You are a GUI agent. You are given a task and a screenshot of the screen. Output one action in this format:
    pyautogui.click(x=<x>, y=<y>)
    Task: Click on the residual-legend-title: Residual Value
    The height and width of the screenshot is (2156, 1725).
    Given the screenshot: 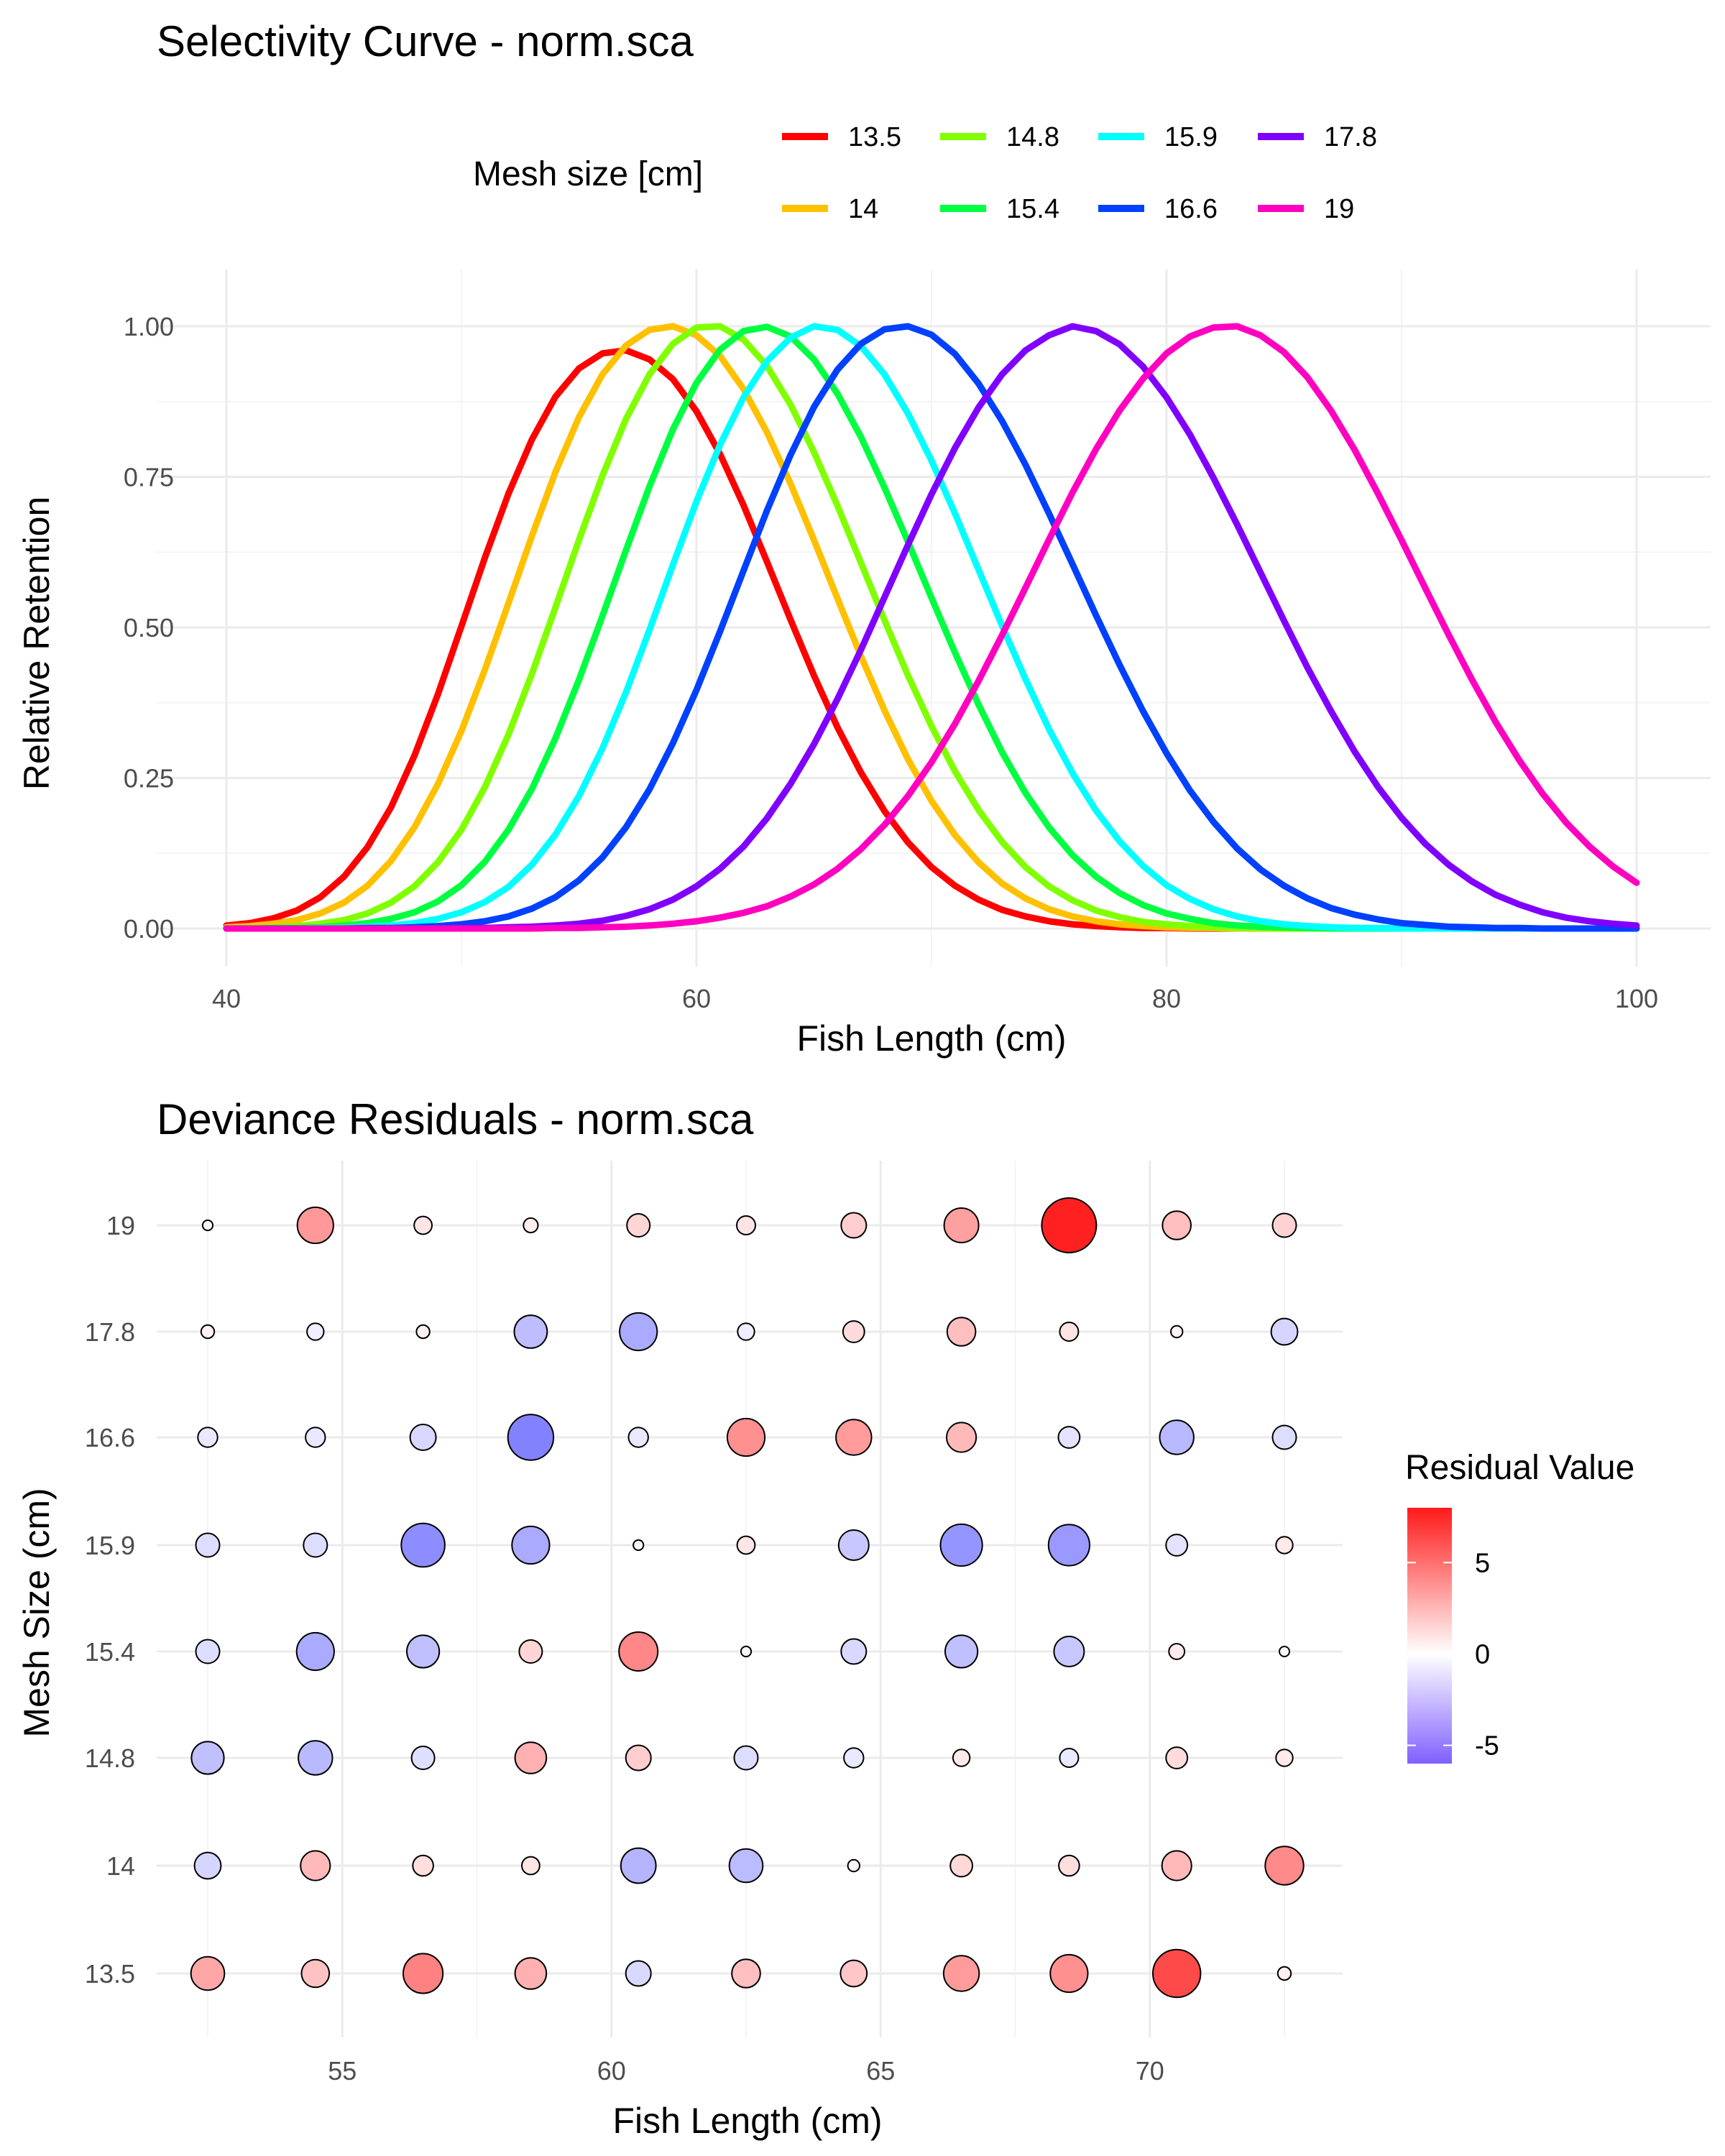 What is the action you would take?
    pyautogui.click(x=1519, y=1468)
    